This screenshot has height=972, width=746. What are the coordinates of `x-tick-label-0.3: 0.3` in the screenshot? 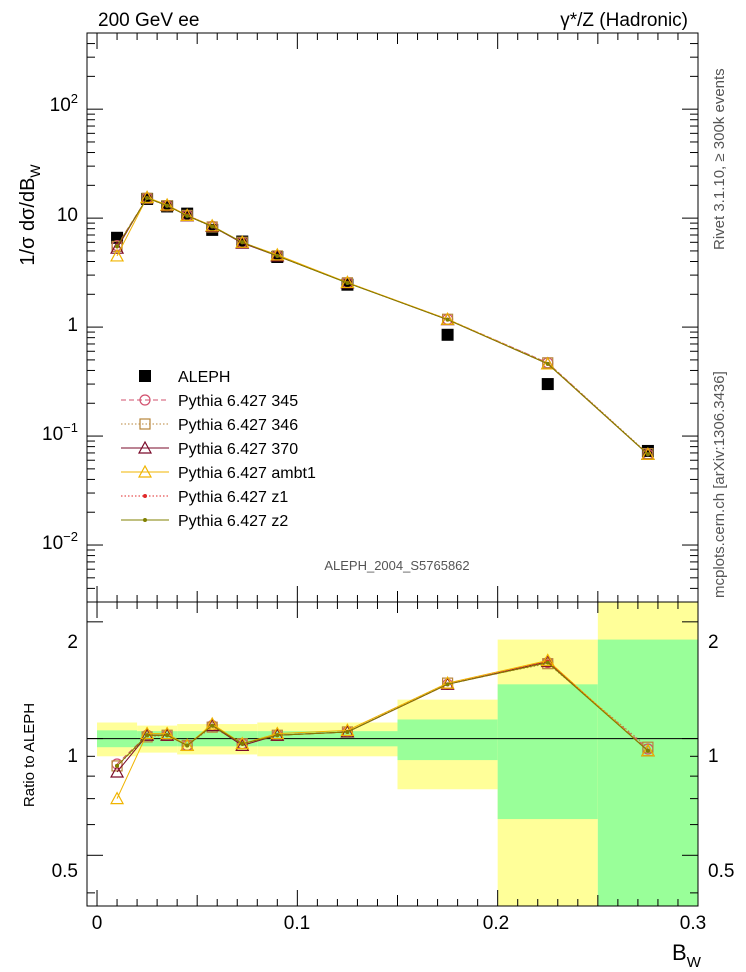 It's located at (693, 923).